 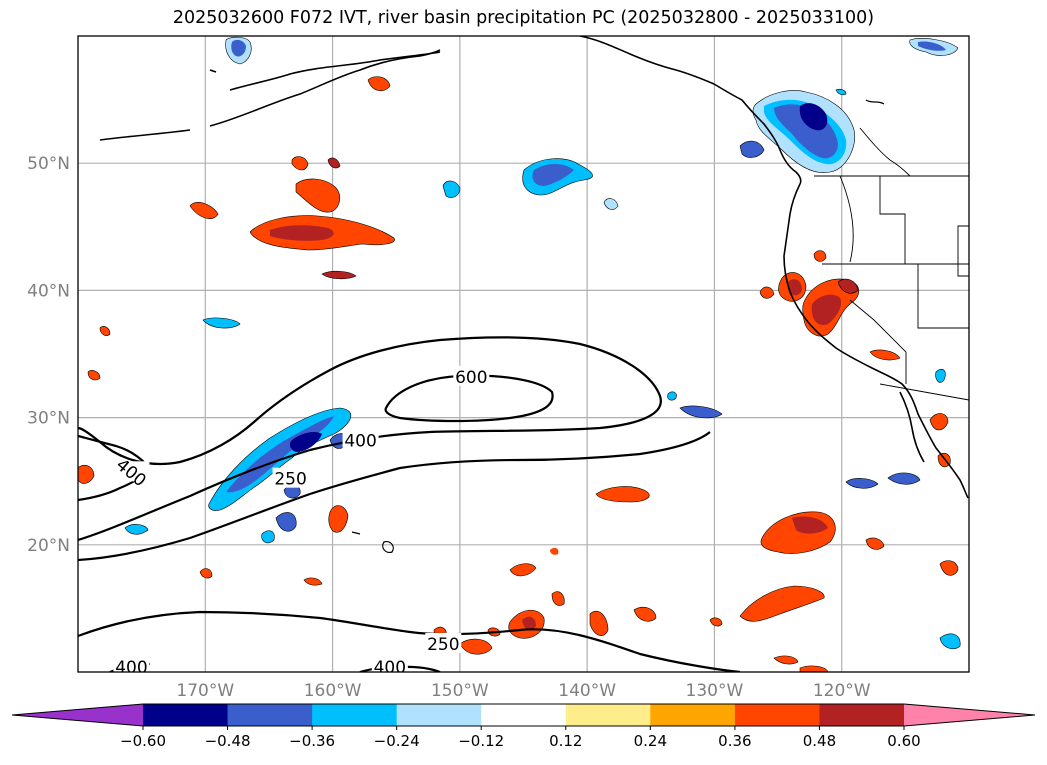 I want to click on x-tick-label: 120°W, so click(x=842, y=691).